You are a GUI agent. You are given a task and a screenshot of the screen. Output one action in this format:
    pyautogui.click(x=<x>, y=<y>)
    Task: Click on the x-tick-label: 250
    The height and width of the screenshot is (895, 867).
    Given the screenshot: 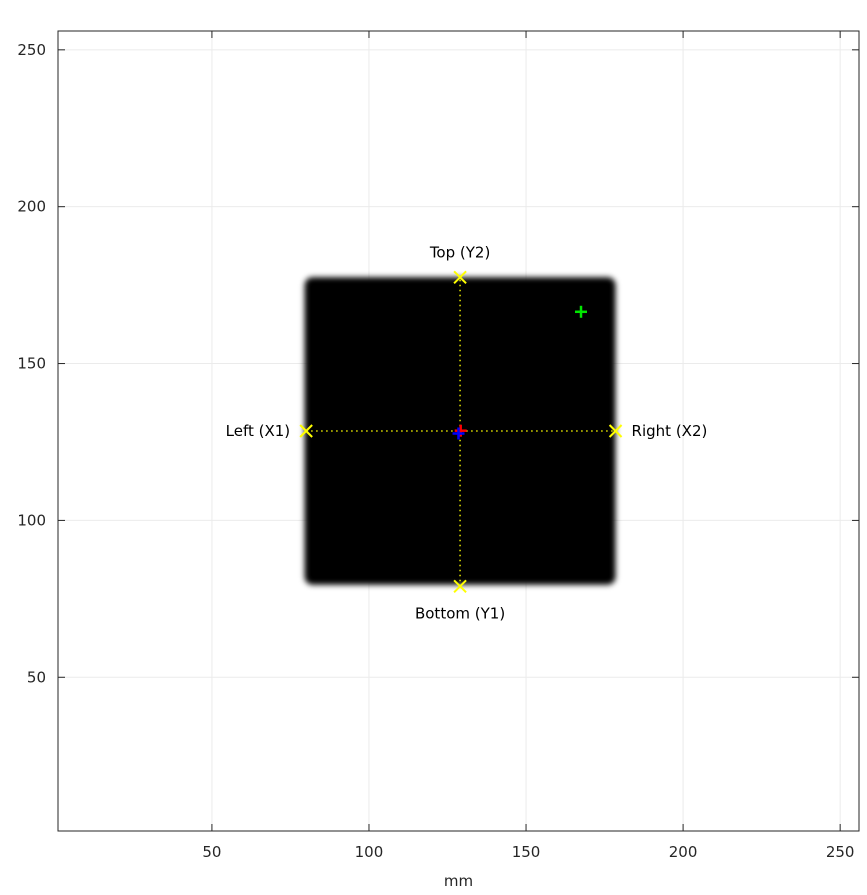 What is the action you would take?
    pyautogui.click(x=840, y=852)
    